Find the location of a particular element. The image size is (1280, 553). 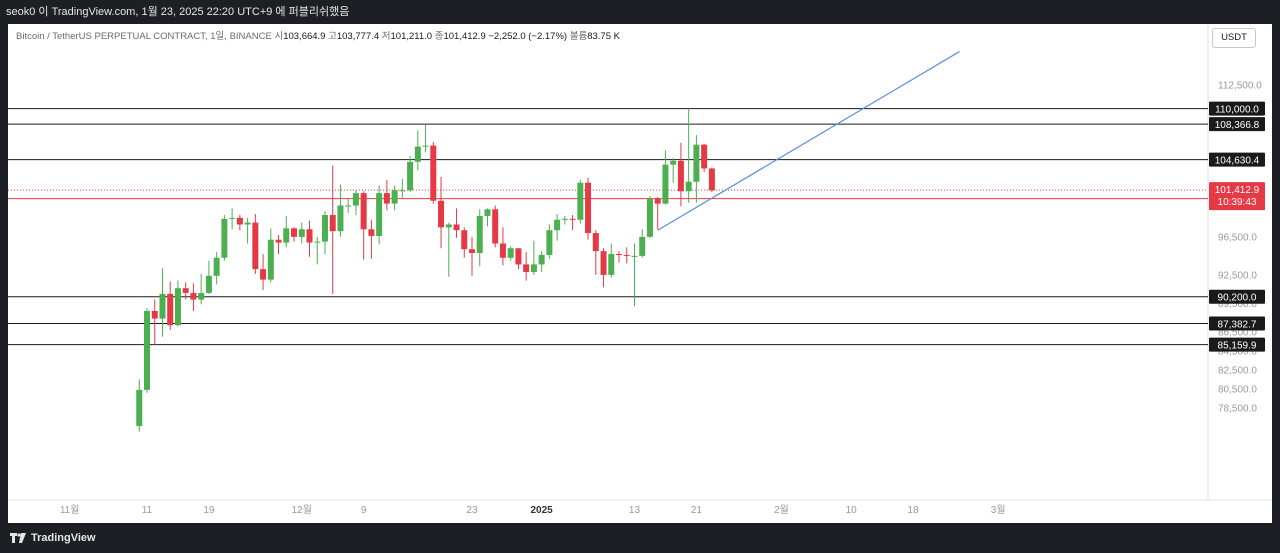

y-tick-label: 82,500.0 is located at coordinates (1237, 370).